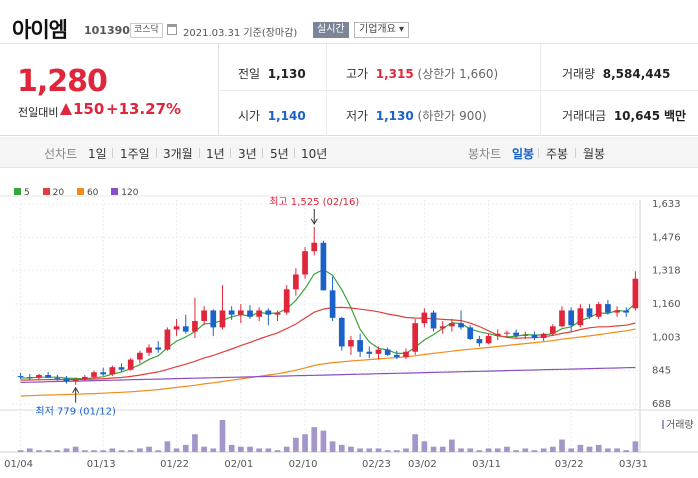 The width and height of the screenshot is (698, 478). What do you see at coordinates (76, 389) in the screenshot?
I see `annotation-low-arrowhead` at bounding box center [76, 389].